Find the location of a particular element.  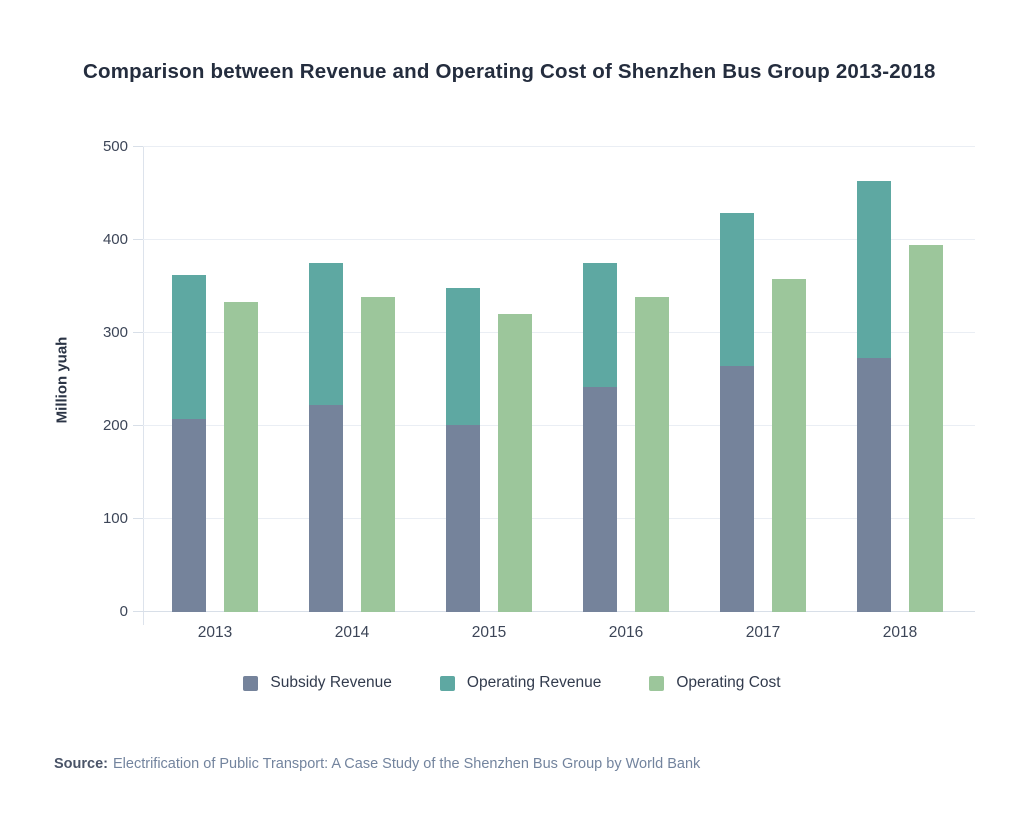

bar-operating-revenue-2014 is located at coordinates (326, 334).